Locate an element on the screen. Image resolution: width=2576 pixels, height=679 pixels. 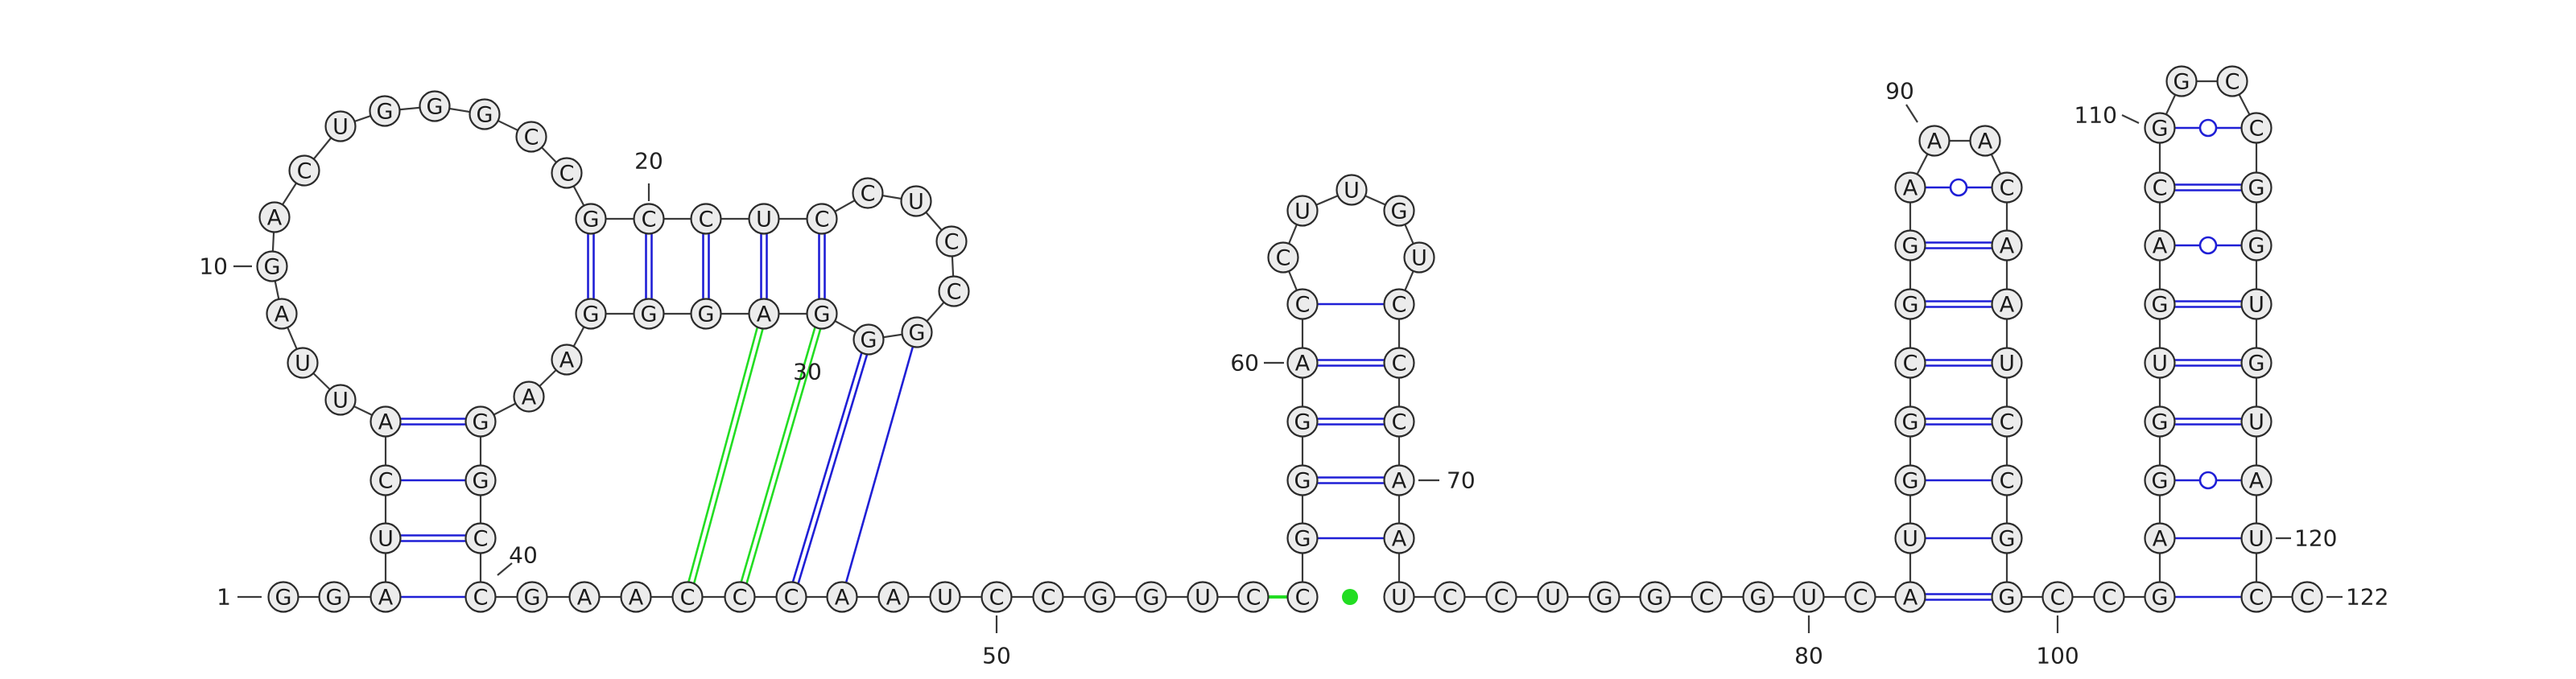
nucleotide-64: U is located at coordinates (1351, 190).